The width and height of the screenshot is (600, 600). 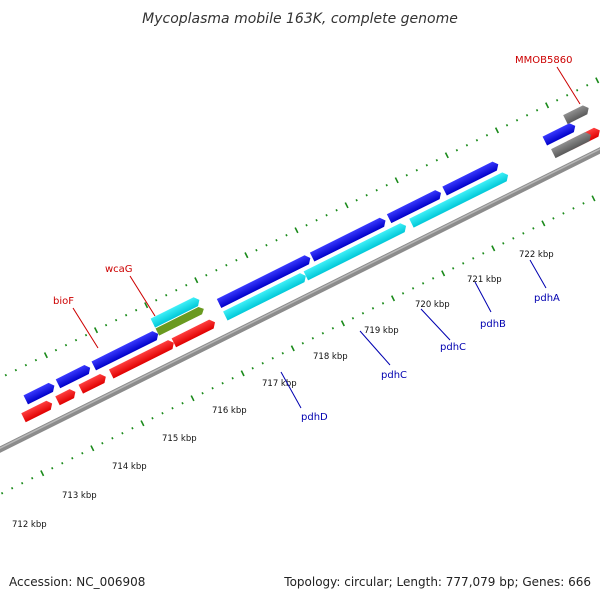 What do you see at coordinates (29, 525) in the screenshot?
I see `kbp-label: 712 kbp` at bounding box center [29, 525].